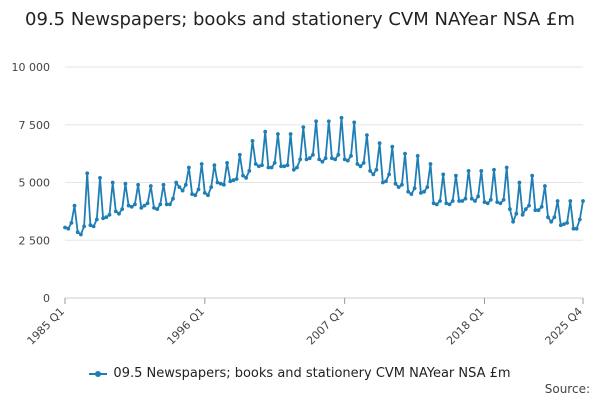 Image resolution: width=600 pixels, height=400 pixels. I want to click on y-tick-label: 2 500, so click(35, 240).